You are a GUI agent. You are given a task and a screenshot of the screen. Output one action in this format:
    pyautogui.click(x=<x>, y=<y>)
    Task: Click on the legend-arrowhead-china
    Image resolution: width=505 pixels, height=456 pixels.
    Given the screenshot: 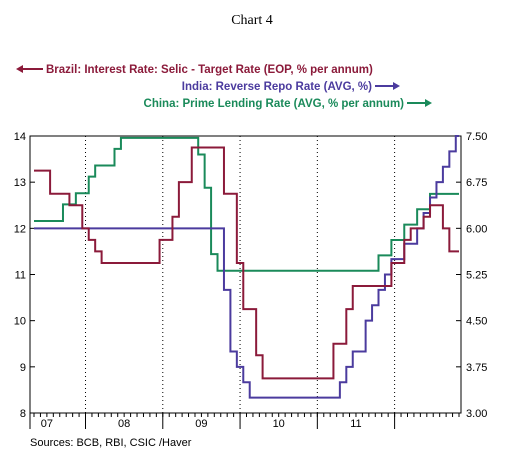 What is the action you would take?
    pyautogui.click(x=428, y=103)
    